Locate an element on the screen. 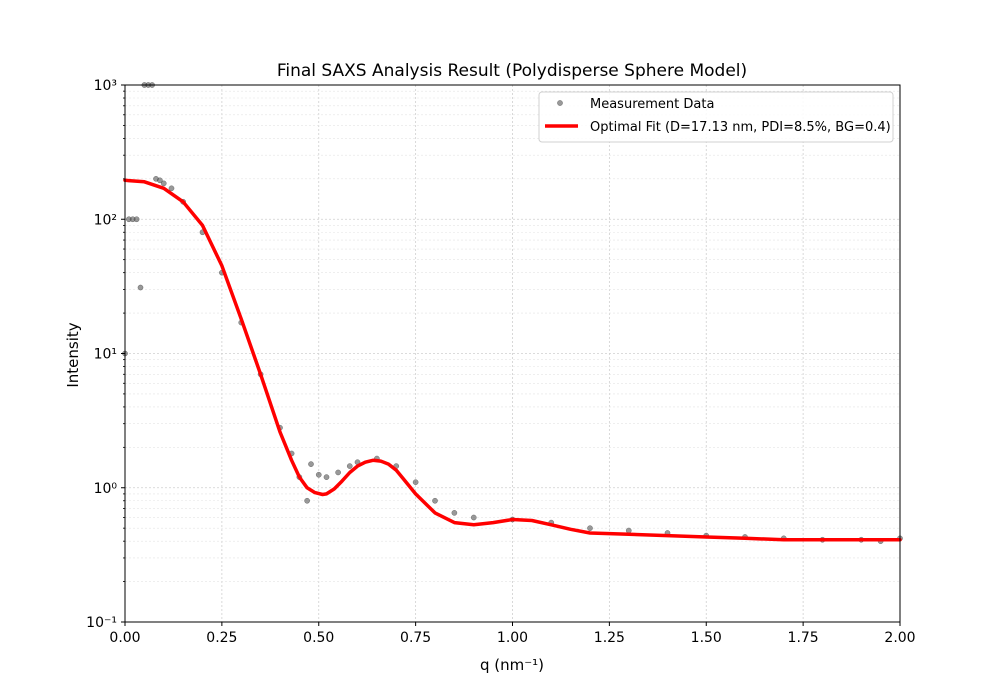 This screenshot has width=1000, height=700. x-tick-label: 0.25 is located at coordinates (221, 638).